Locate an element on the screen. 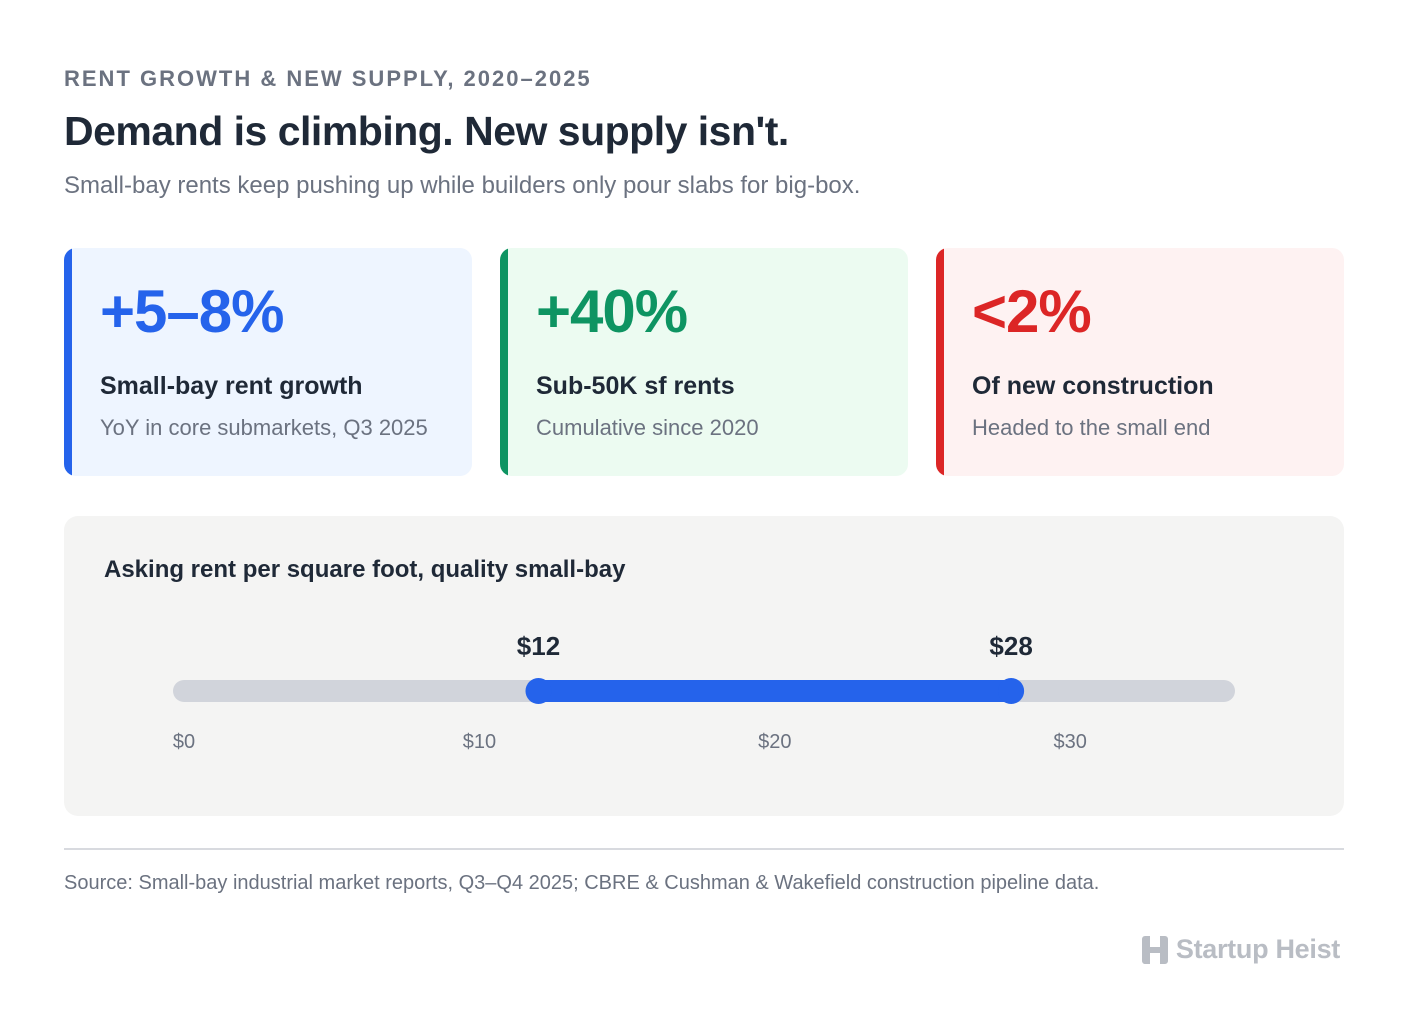 This screenshot has width=1408, height=1034. axis-tick-label: $10 is located at coordinates (479, 742).